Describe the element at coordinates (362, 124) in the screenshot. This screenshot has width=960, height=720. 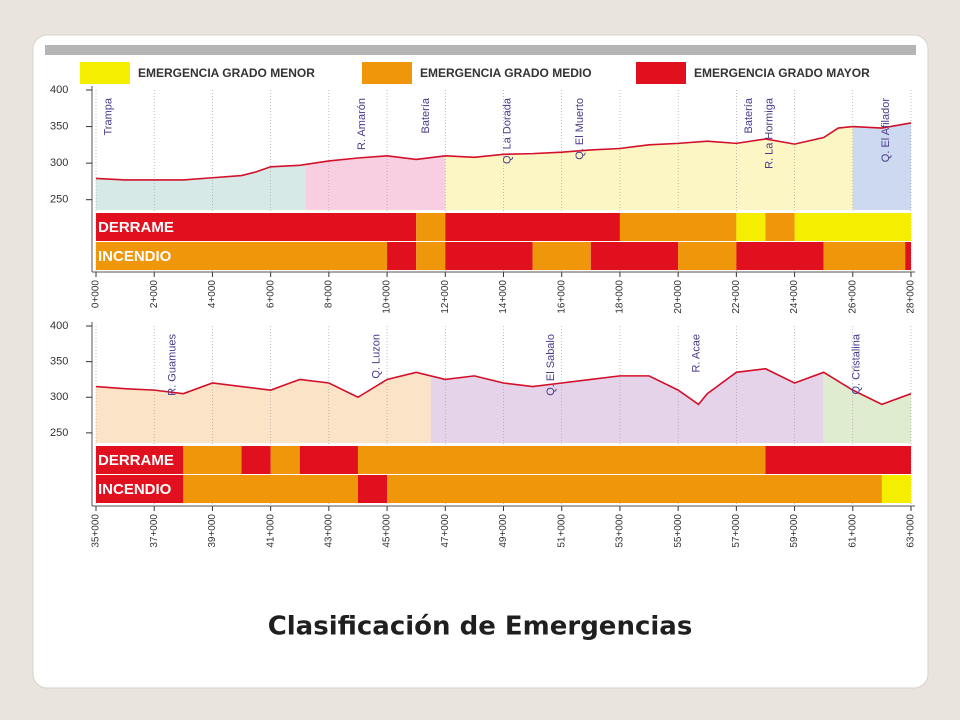
I see `location-label: R. Amarón` at that location.